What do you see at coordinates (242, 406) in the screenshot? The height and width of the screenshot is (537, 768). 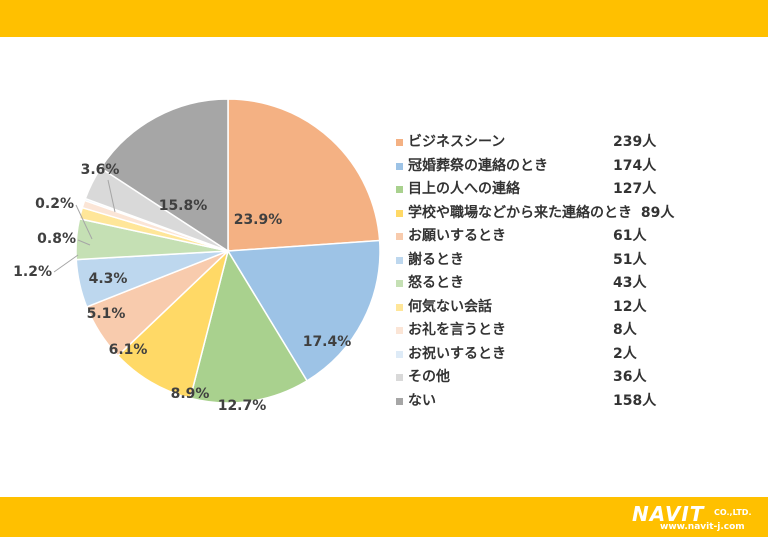 I see `slice-percent-label: 12.7%` at bounding box center [242, 406].